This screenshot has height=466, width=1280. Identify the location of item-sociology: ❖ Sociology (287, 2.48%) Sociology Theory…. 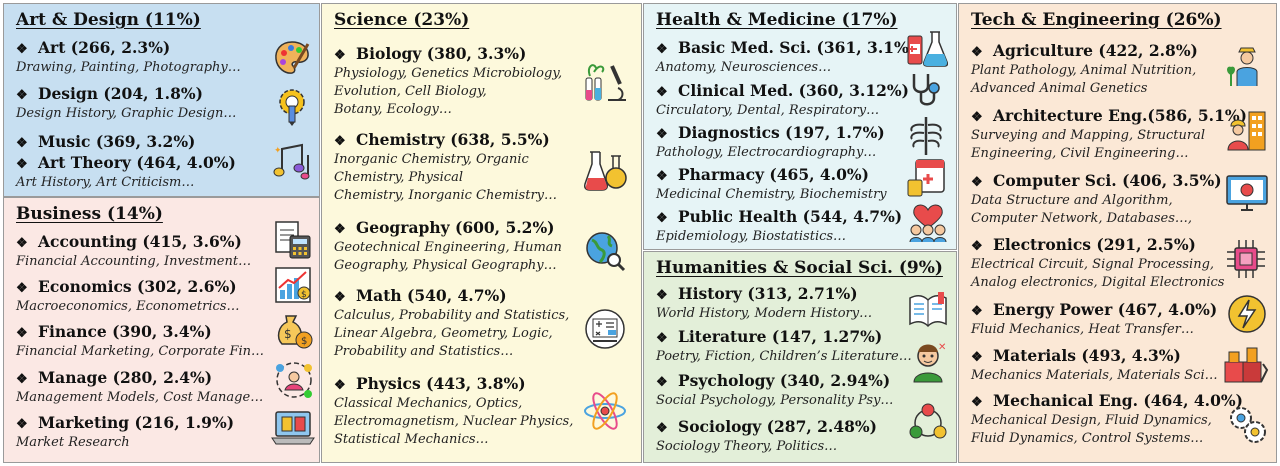
(766, 435).